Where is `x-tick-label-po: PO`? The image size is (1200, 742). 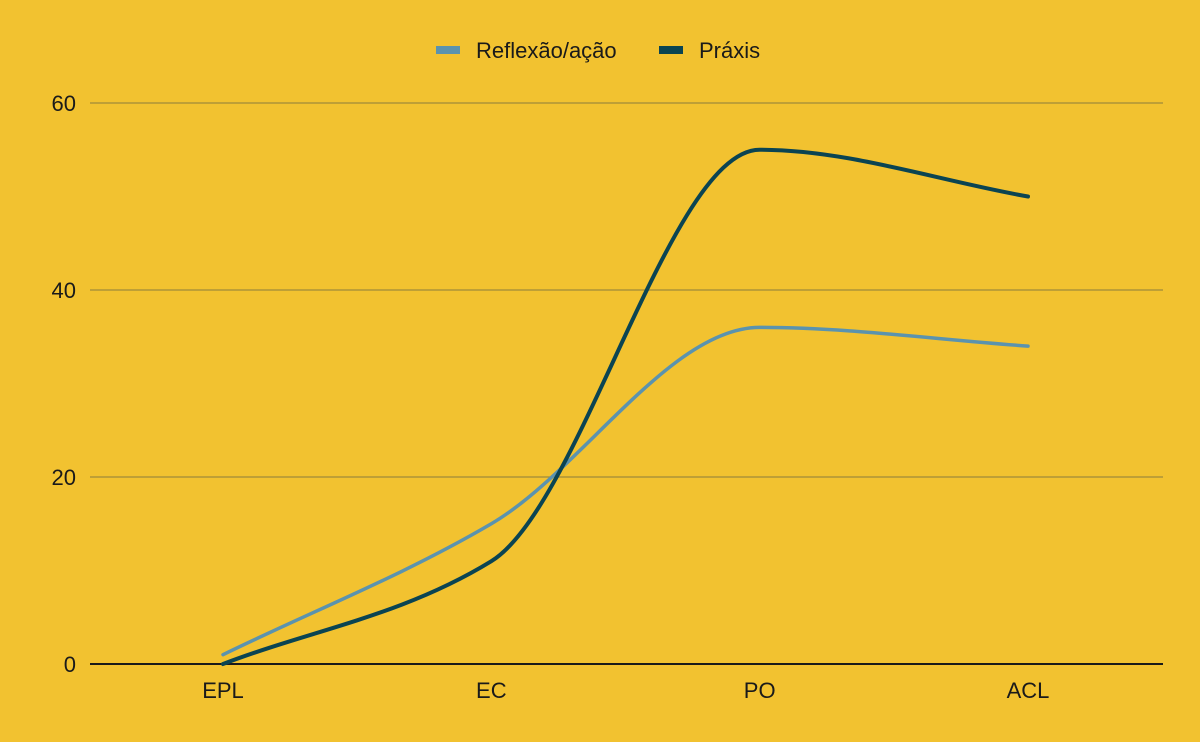
x-tick-label-po: PO is located at coordinates (760, 690).